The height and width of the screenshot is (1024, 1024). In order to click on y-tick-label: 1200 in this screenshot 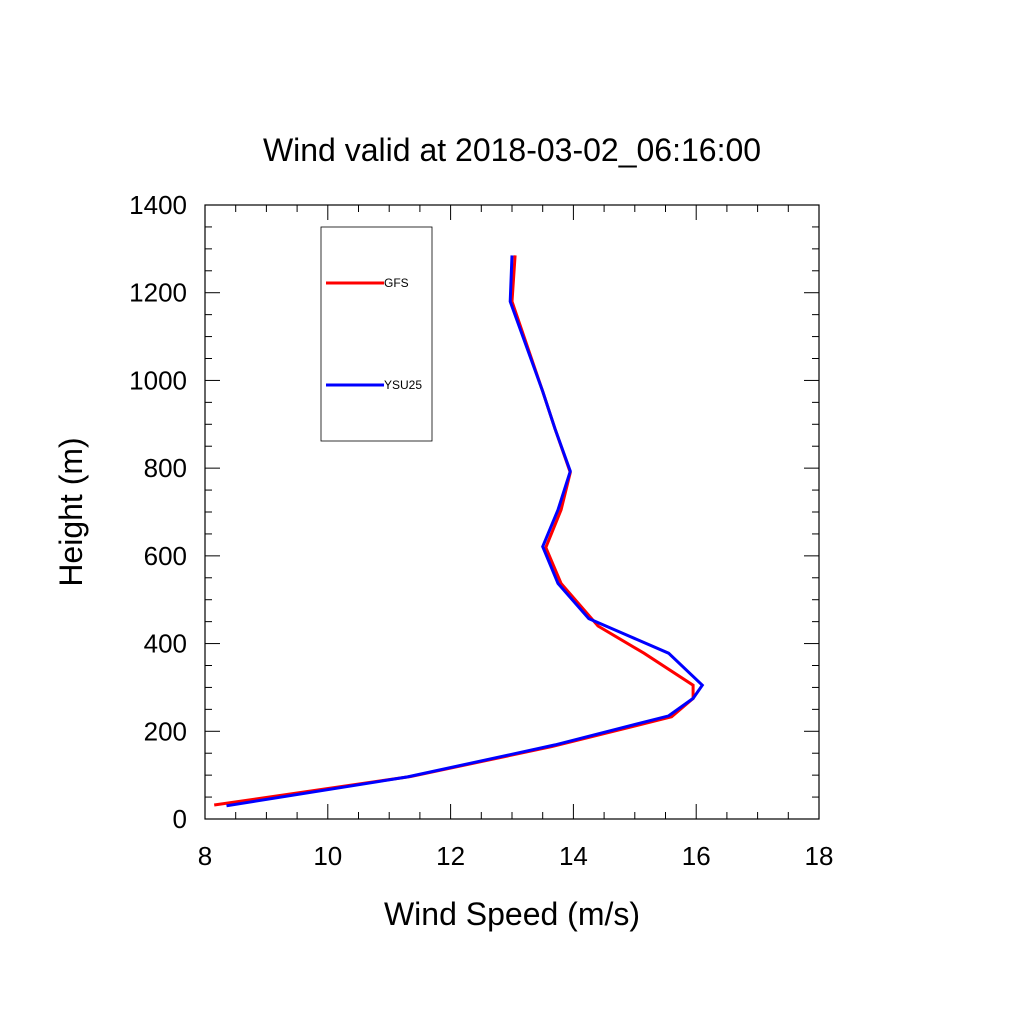, I will do `click(158, 293)`.